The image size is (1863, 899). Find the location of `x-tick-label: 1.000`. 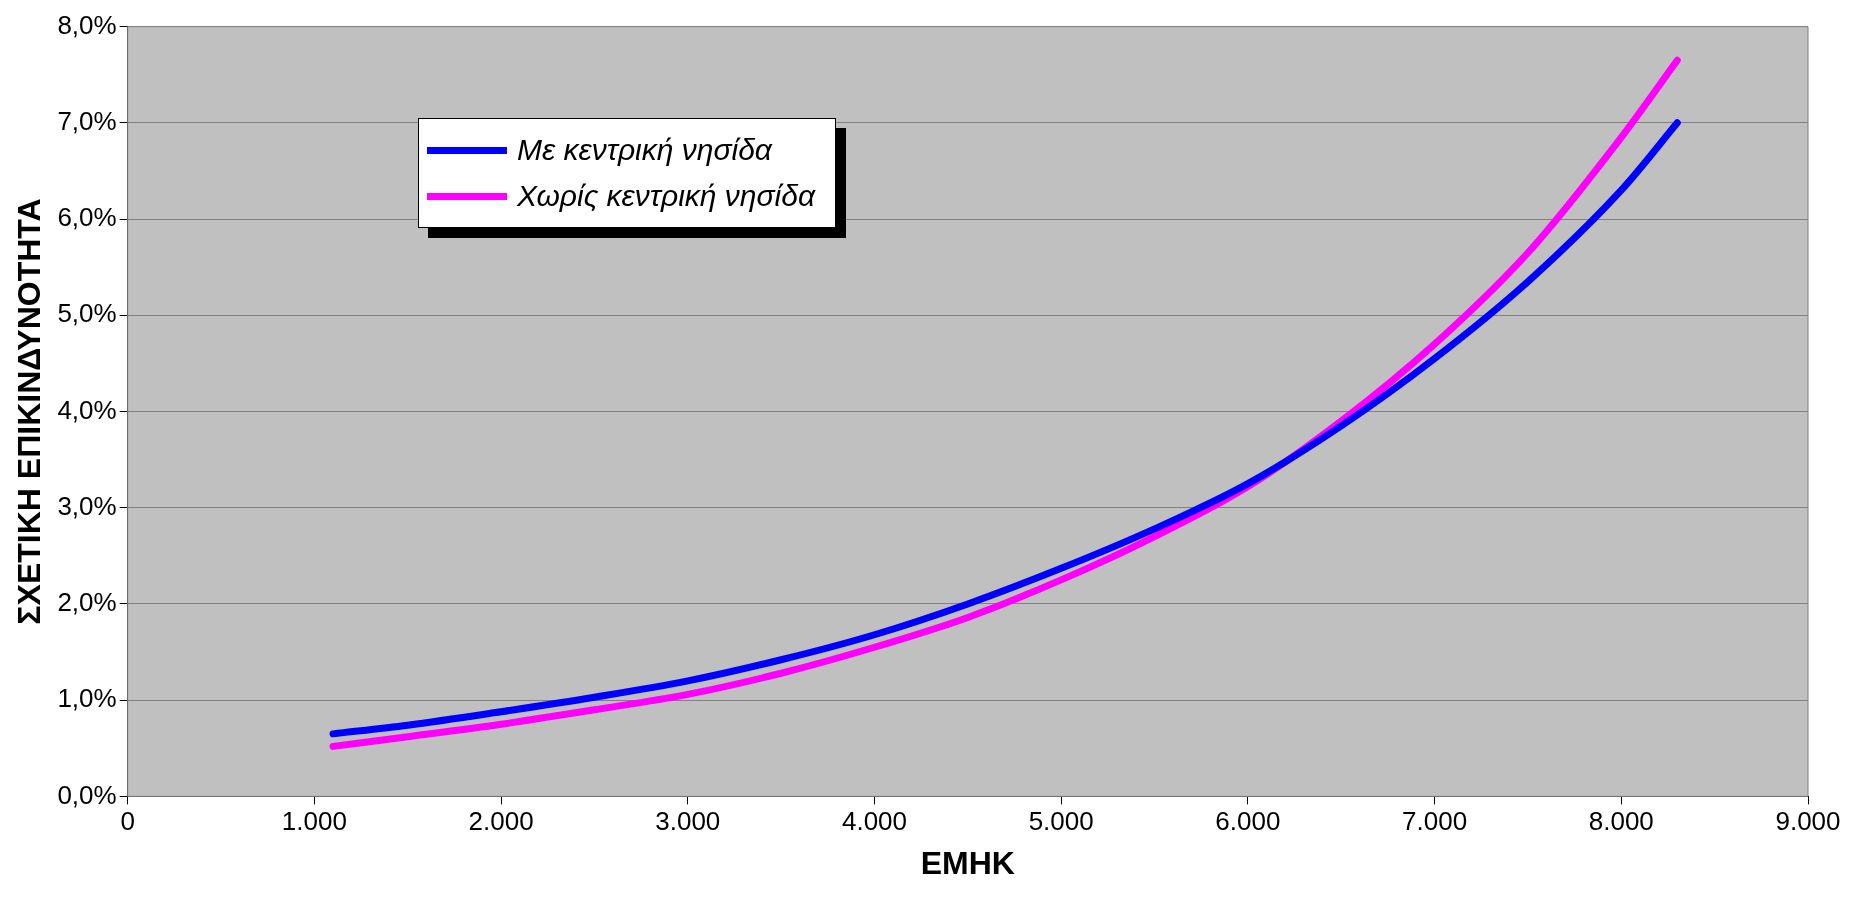

x-tick-label: 1.000 is located at coordinates (314, 821).